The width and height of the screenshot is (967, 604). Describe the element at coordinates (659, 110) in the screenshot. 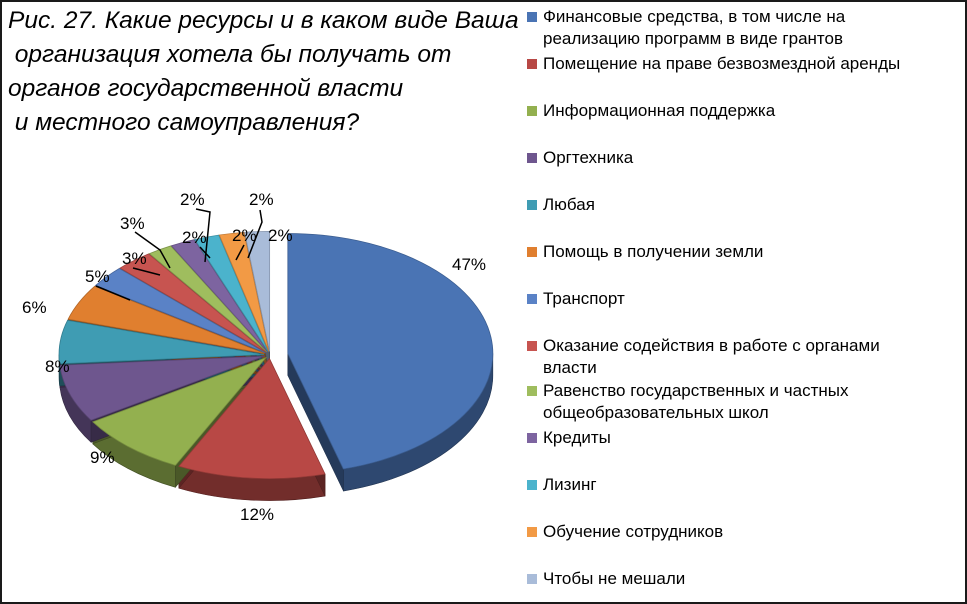

I see `legend-label: Информационная поддержка` at that location.